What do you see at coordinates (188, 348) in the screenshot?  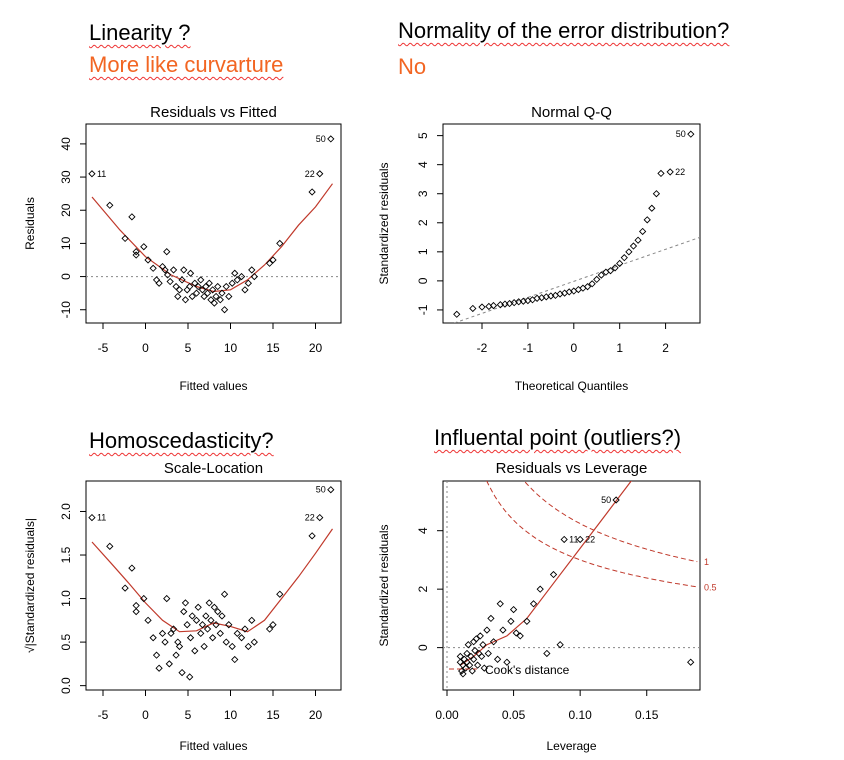 I see `x-tick-label: 5` at bounding box center [188, 348].